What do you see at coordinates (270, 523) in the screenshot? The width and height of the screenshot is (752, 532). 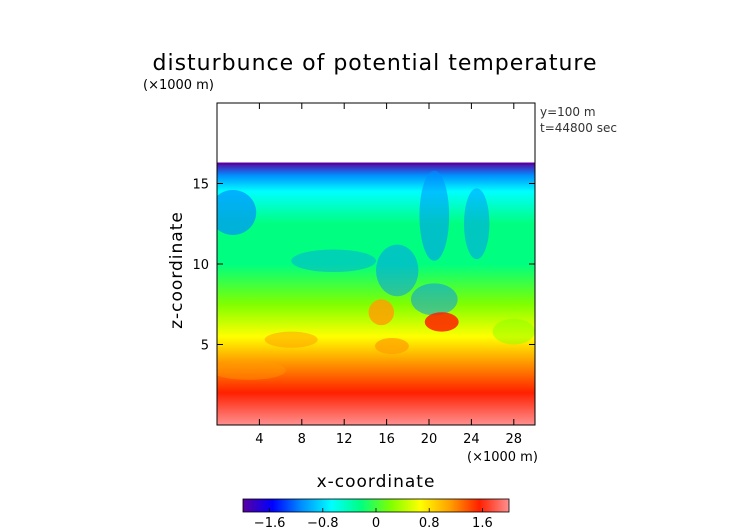 I see `colorbar-tick-label: −1.6` at bounding box center [270, 523].